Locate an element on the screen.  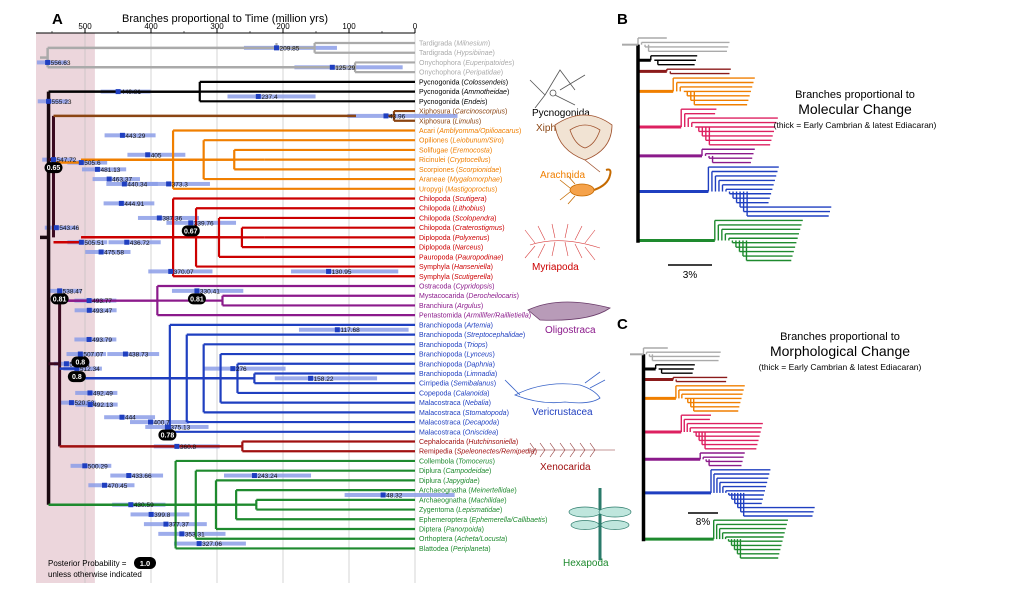
node-age-label: 470.45 is located at coordinates (118, 486).